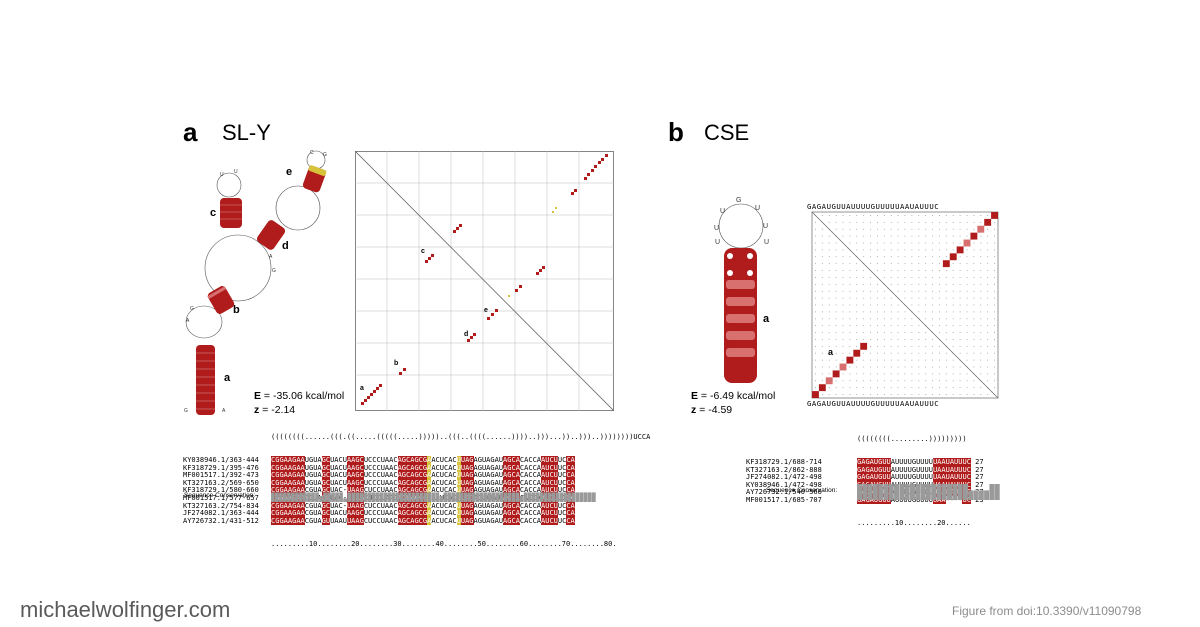 The image size is (1200, 627). What do you see at coordinates (737, 396) in the screenshot?
I see `energy-value-b: = -6.49 kcal/mol` at bounding box center [737, 396].